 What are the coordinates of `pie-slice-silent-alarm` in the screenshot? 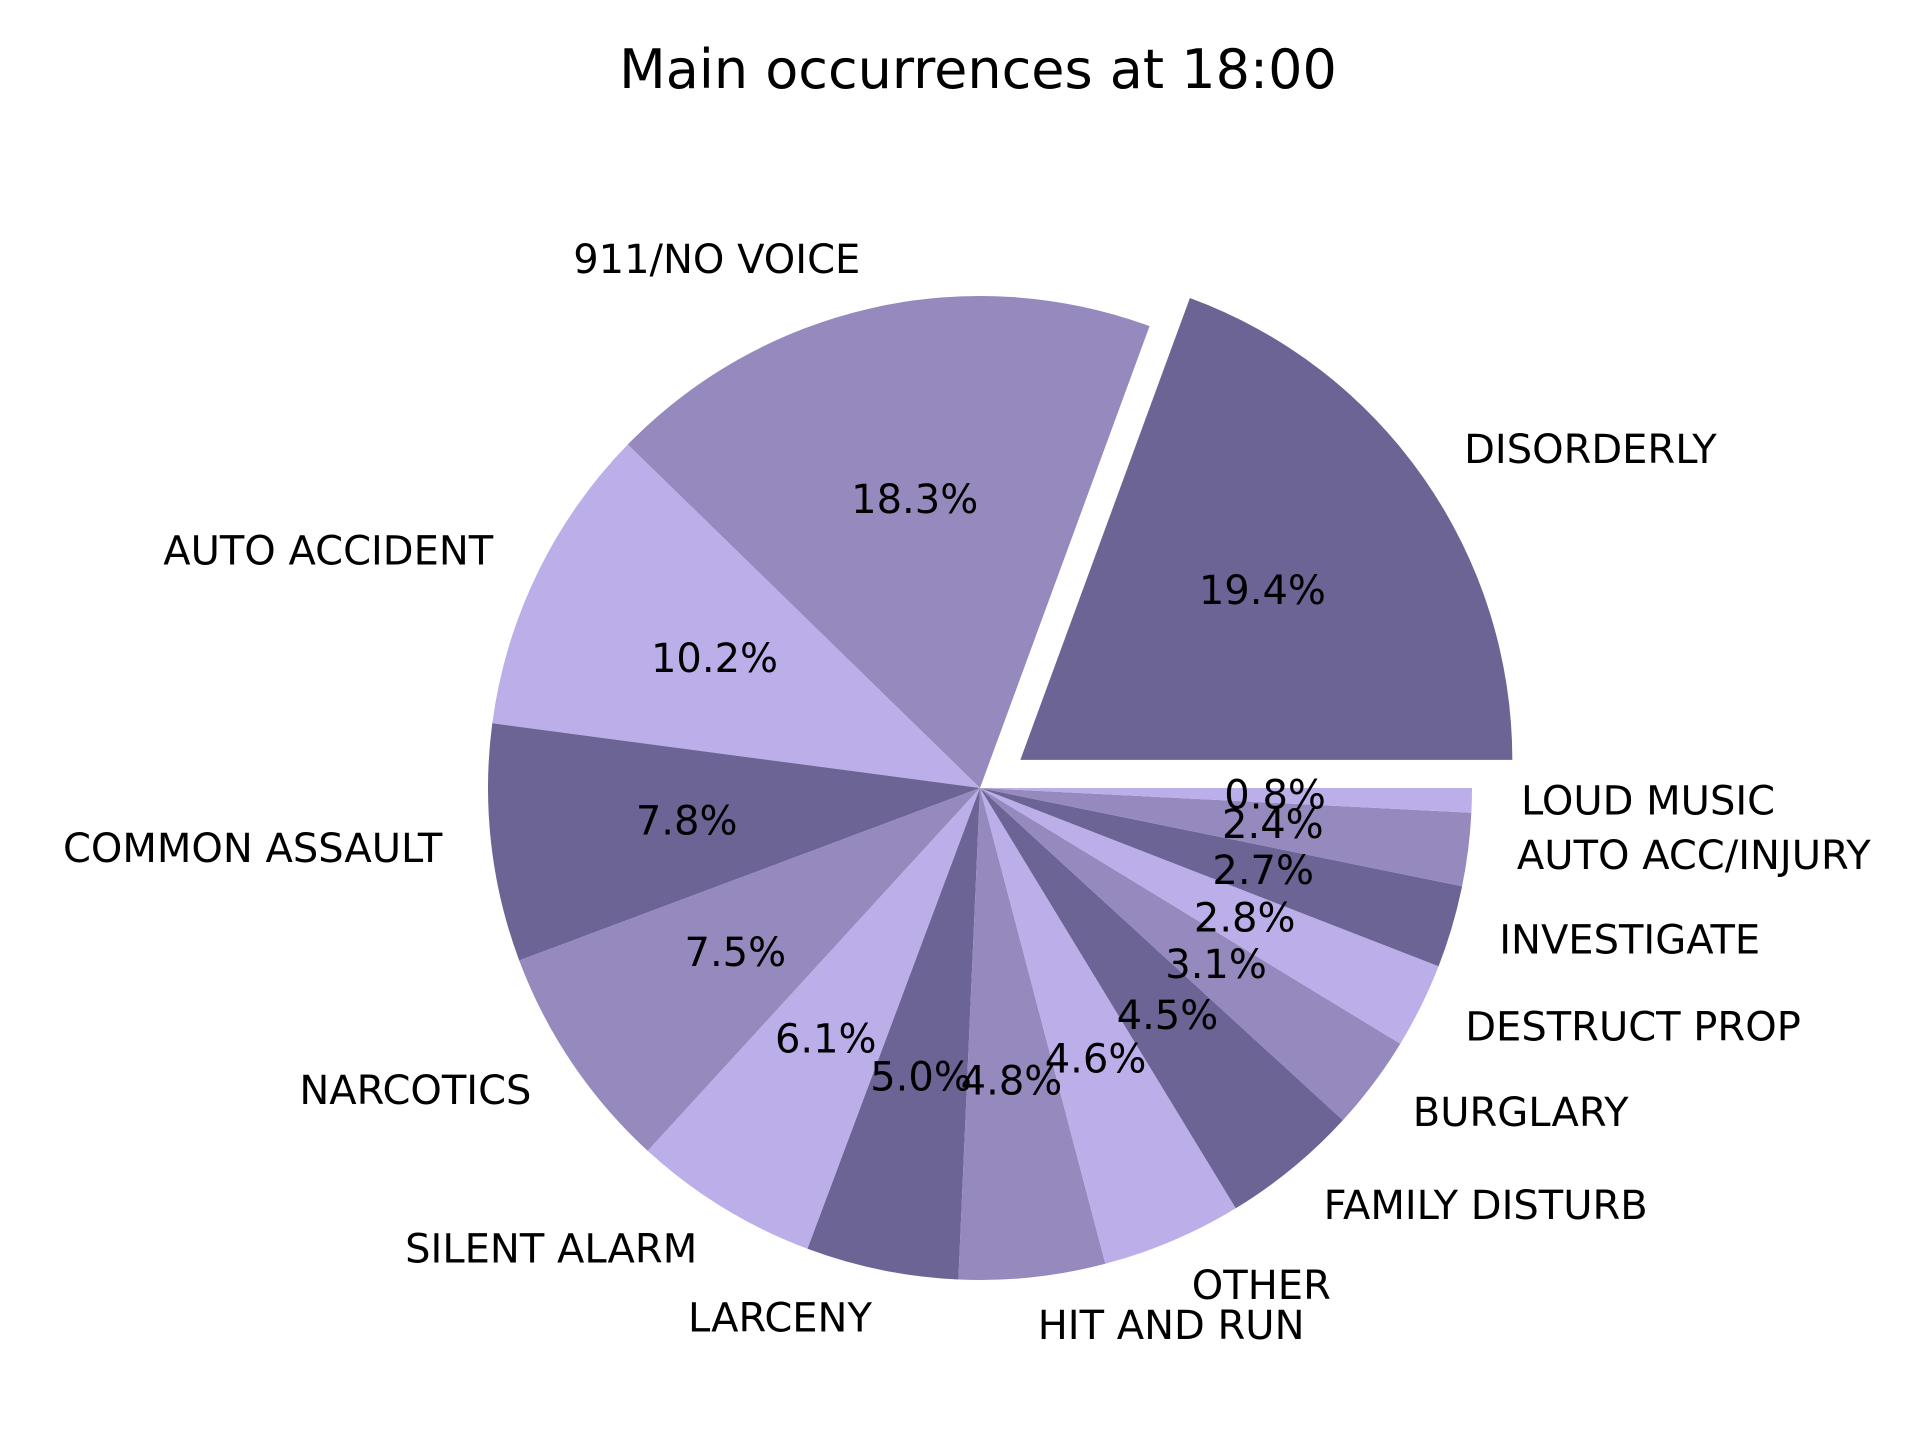 It's located at (813, 1018).